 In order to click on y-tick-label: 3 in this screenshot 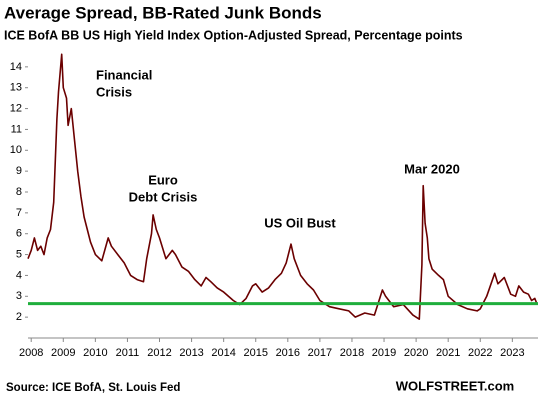, I will do `click(19, 296)`.